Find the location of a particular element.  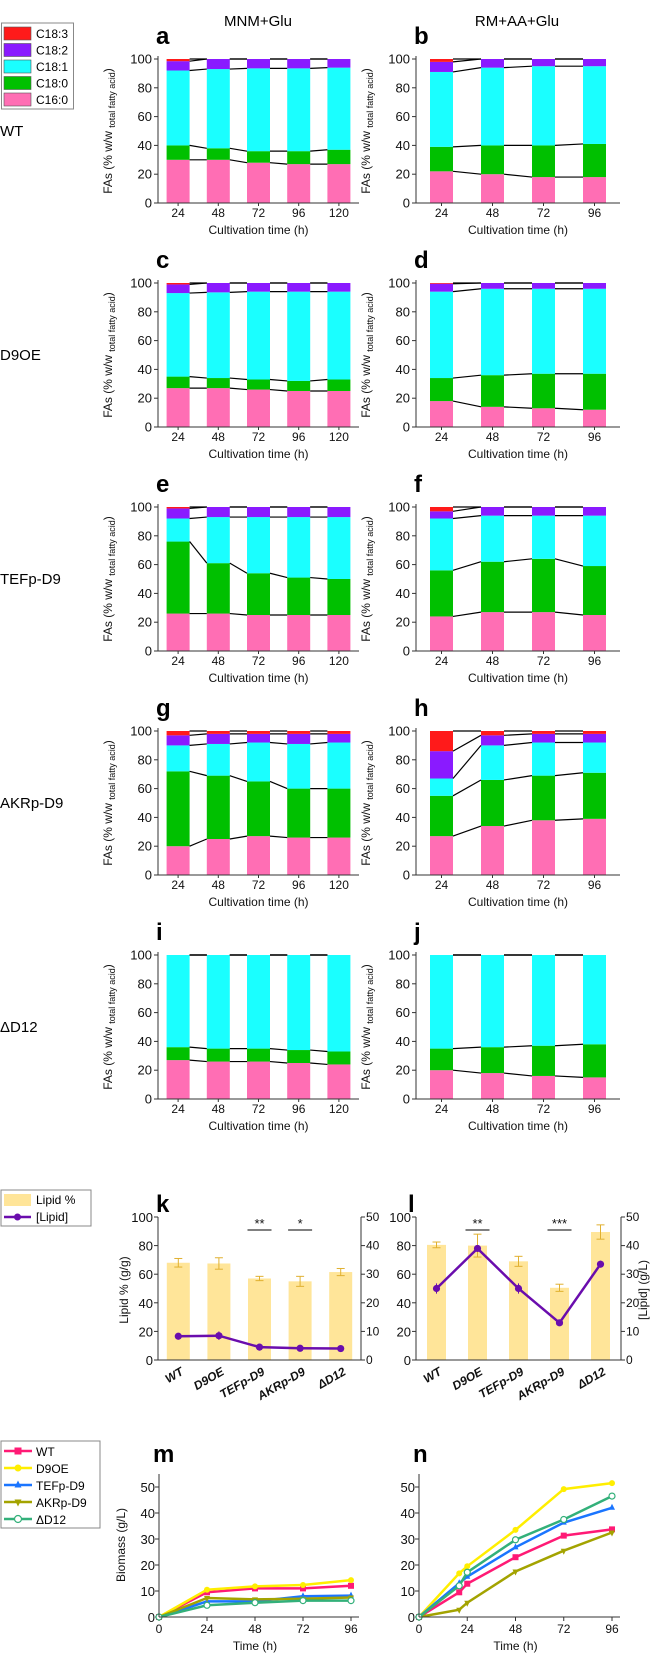

row-label: WT is located at coordinates (11, 131).